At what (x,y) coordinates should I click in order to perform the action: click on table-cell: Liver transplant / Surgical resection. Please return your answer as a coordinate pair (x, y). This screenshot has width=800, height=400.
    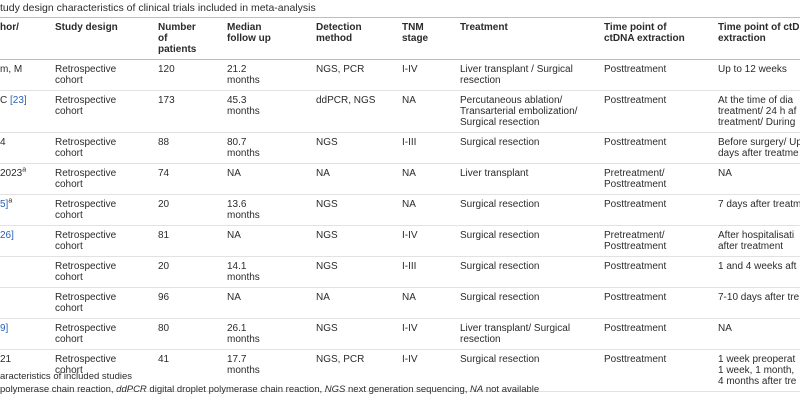
    Looking at the image, I should click on (532, 75).